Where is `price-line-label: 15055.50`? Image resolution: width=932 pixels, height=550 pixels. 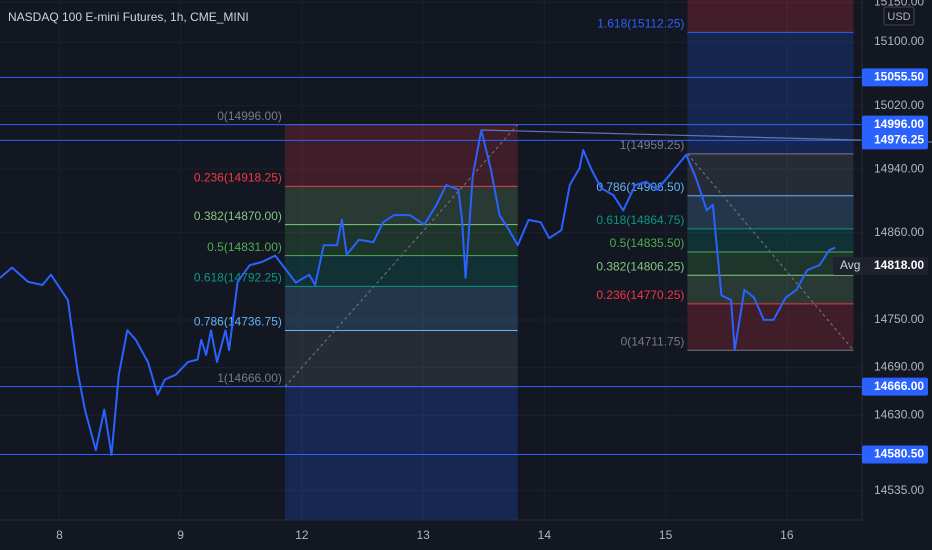 price-line-label: 15055.50 is located at coordinates (899, 77).